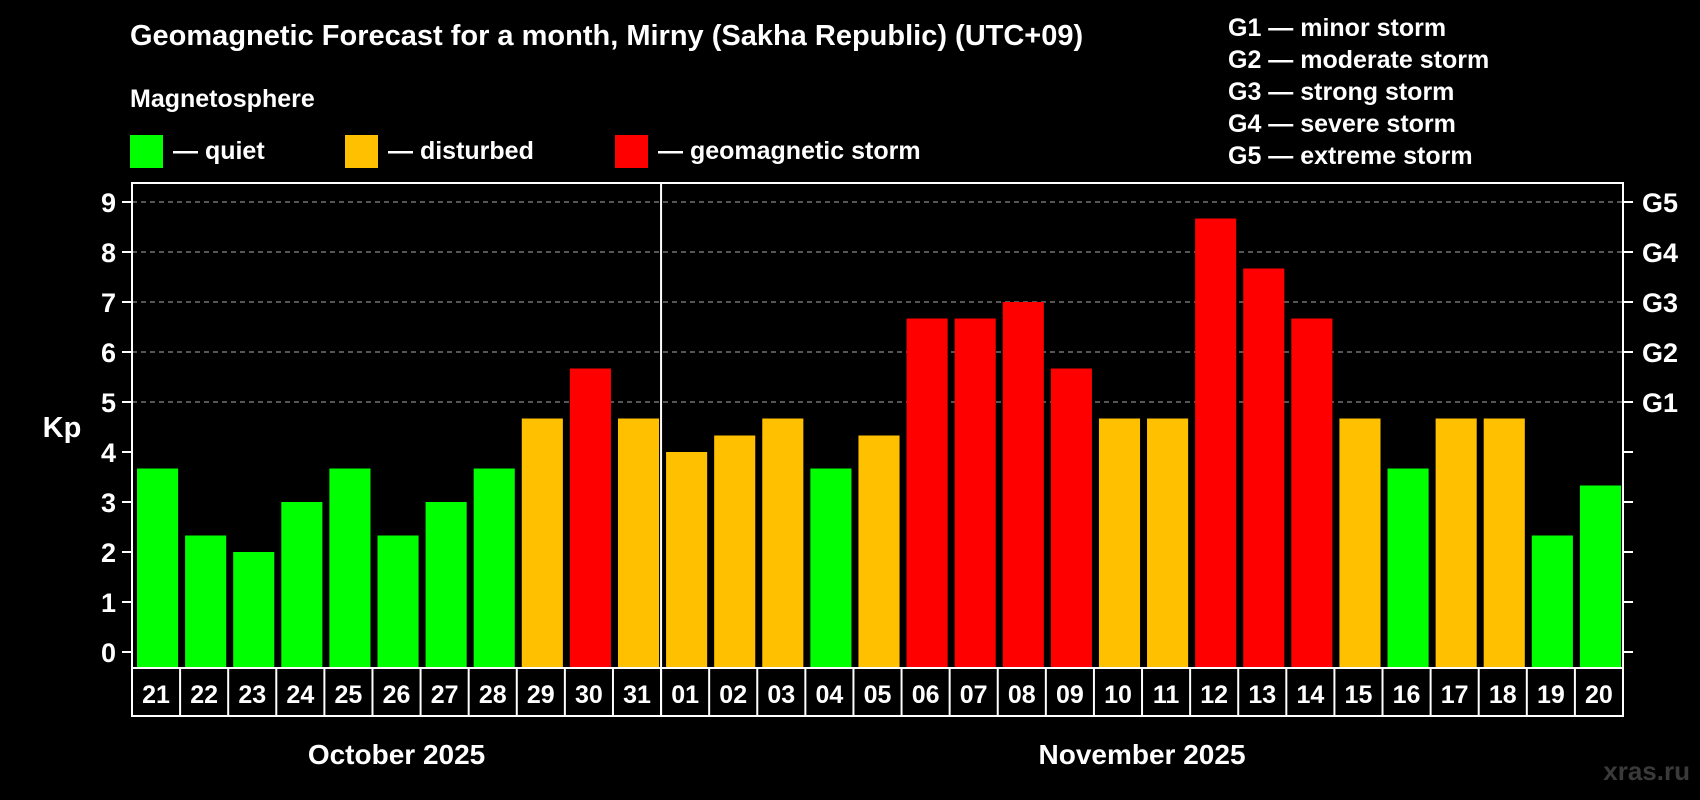 This screenshot has height=800, width=1700. What do you see at coordinates (108, 453) in the screenshot?
I see `y-tick-label-4: 4` at bounding box center [108, 453].